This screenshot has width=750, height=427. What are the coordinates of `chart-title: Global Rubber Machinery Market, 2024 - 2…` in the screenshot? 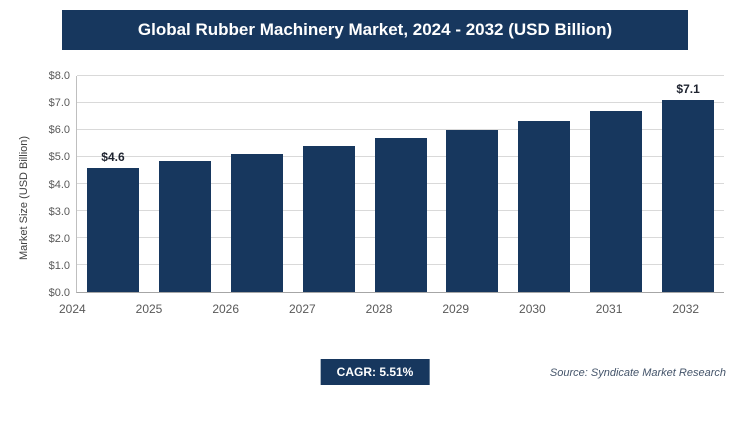 It's located at (375, 29).